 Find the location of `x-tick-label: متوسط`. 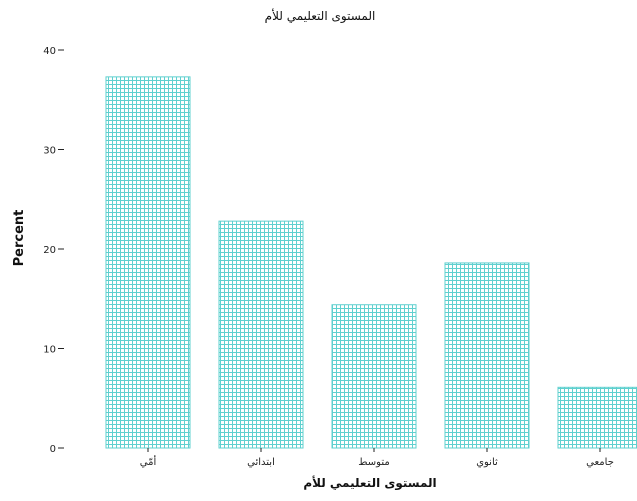

x-tick-label: متوسط is located at coordinates (373, 462).